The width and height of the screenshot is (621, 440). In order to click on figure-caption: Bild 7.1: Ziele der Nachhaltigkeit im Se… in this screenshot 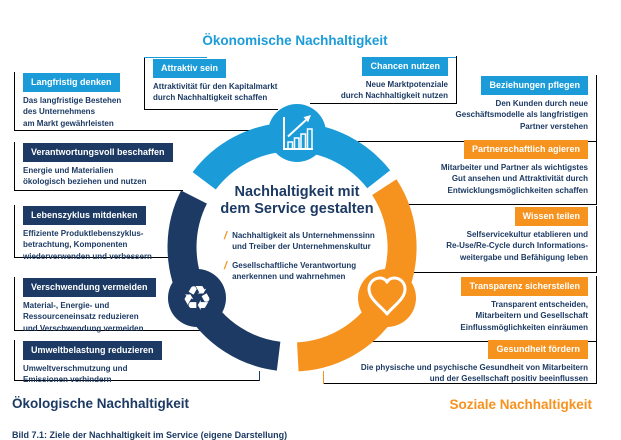, I will do `click(150, 435)`.